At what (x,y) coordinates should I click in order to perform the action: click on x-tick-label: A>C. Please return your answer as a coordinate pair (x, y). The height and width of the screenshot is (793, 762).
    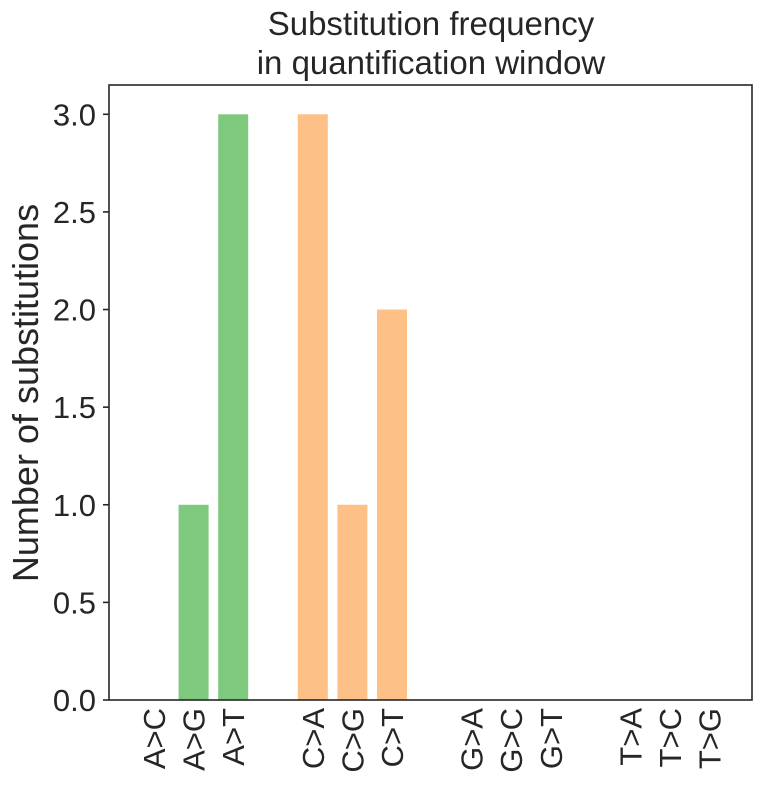
    Looking at the image, I should click on (154, 738).